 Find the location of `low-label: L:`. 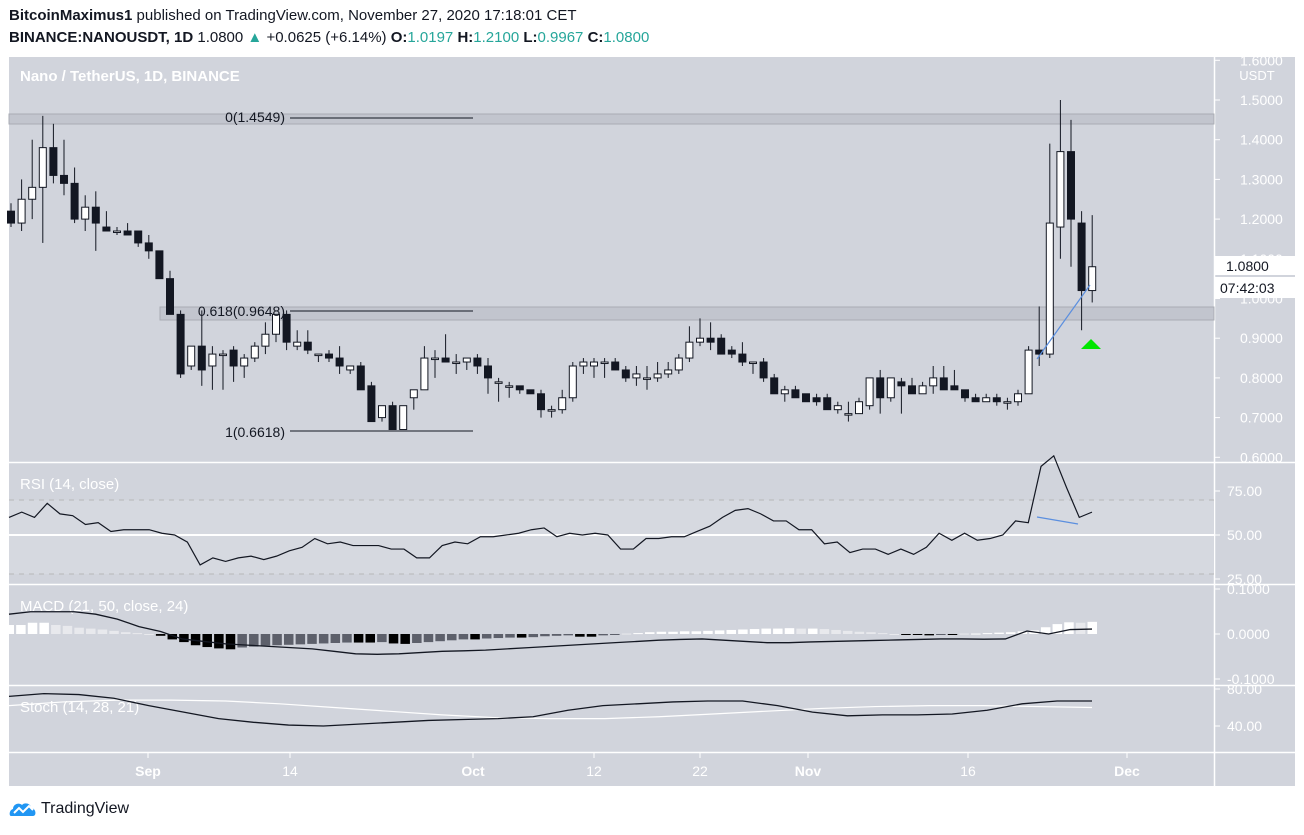

low-label: L: is located at coordinates (530, 37).